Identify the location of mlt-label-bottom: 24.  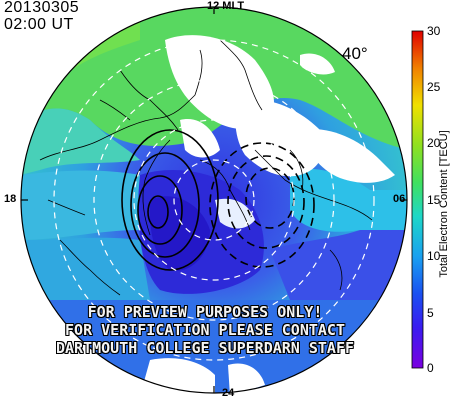
(228, 393).